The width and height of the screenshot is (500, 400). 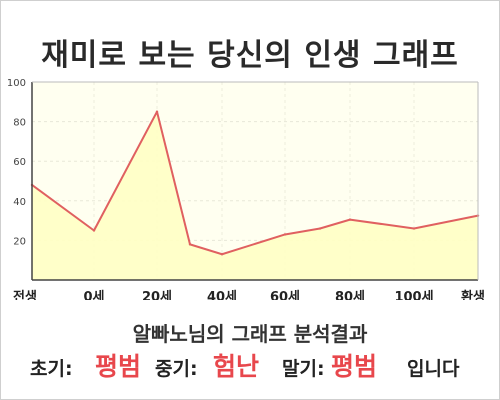 I want to click on x-tick-label: 환생, so click(x=473, y=294).